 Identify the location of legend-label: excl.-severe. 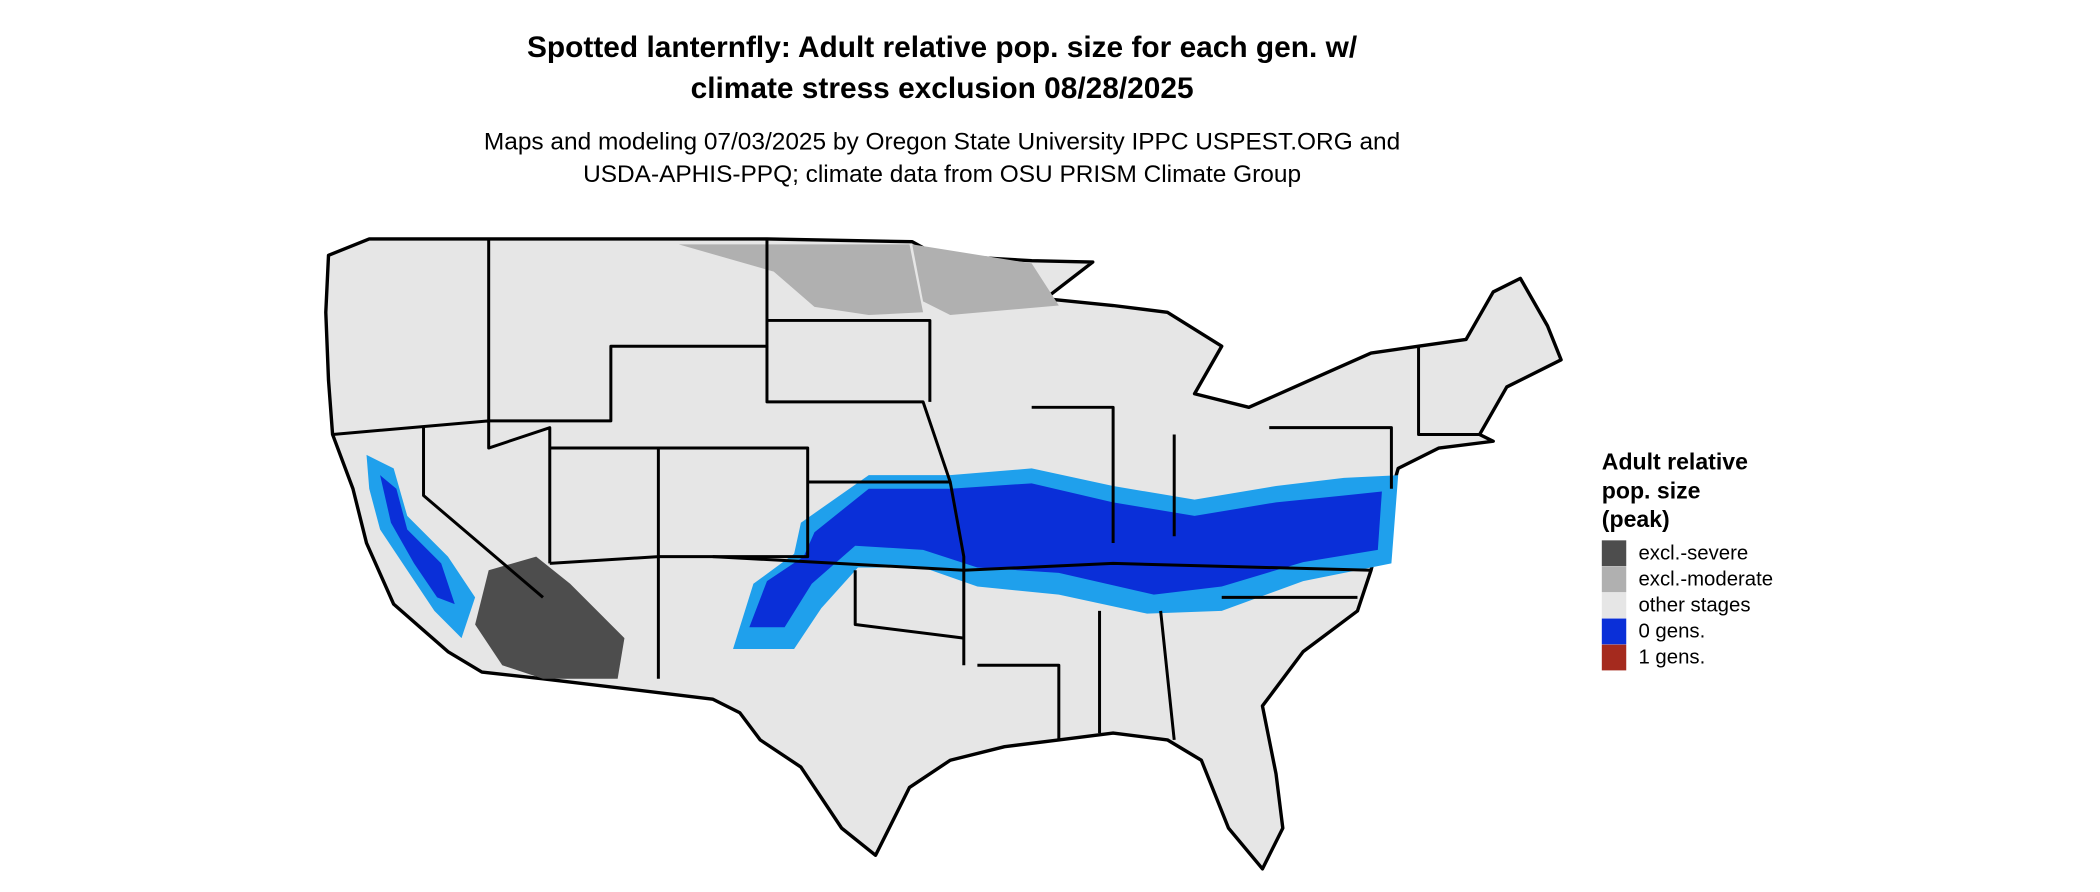
(1693, 553).